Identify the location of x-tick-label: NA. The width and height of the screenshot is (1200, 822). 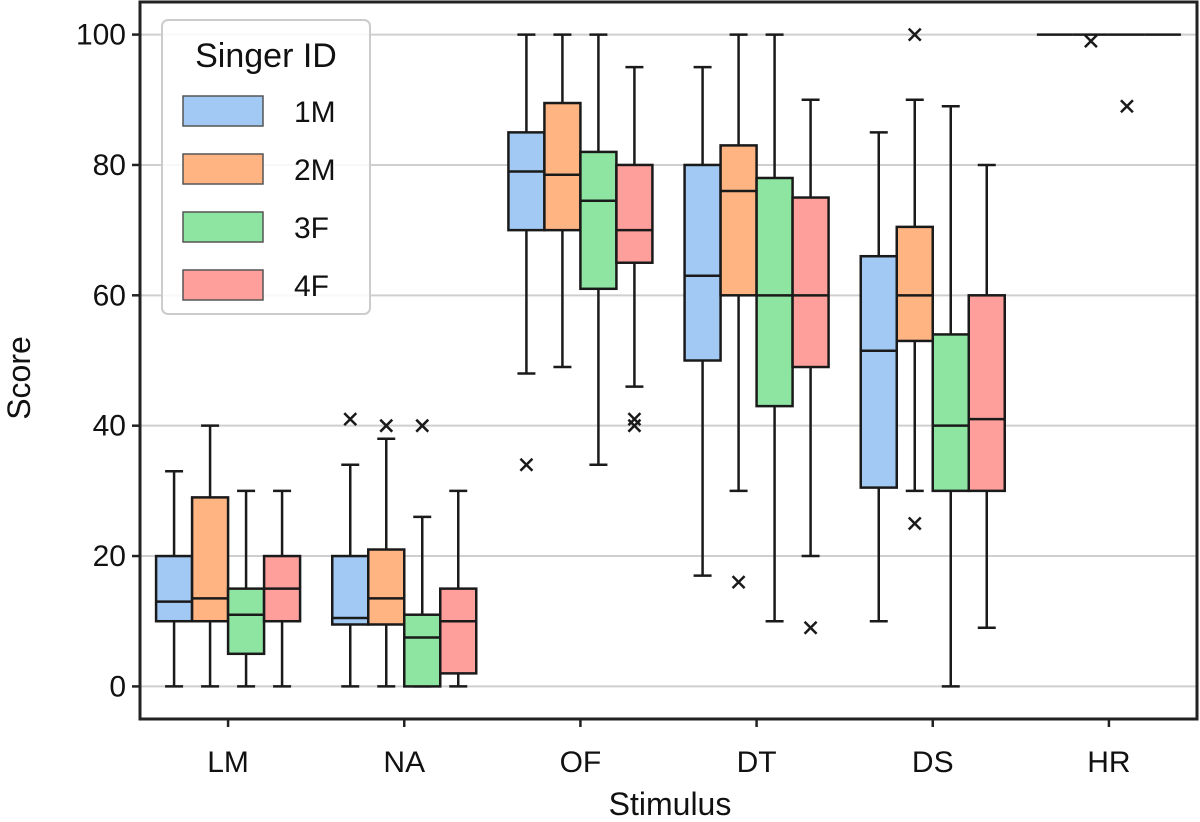
(404, 762).